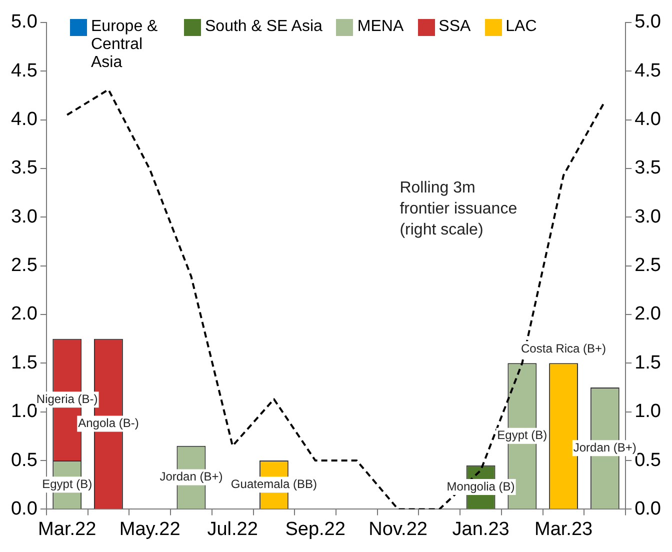  Describe the element at coordinates (648, 119) in the screenshot. I see `y2-tick-label: 4.0` at that location.